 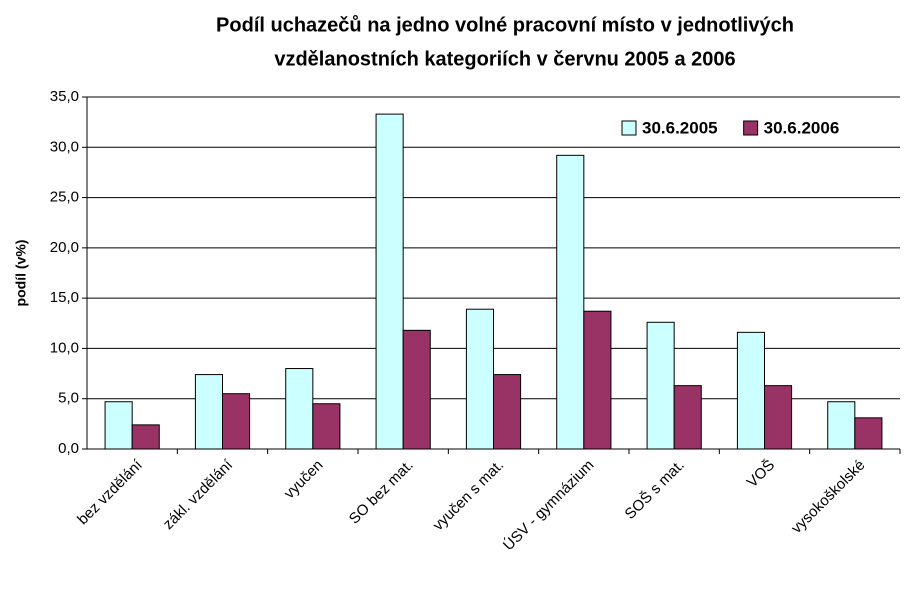 What do you see at coordinates (761, 474) in the screenshot?
I see `x-tick-label: VOŠ` at bounding box center [761, 474].